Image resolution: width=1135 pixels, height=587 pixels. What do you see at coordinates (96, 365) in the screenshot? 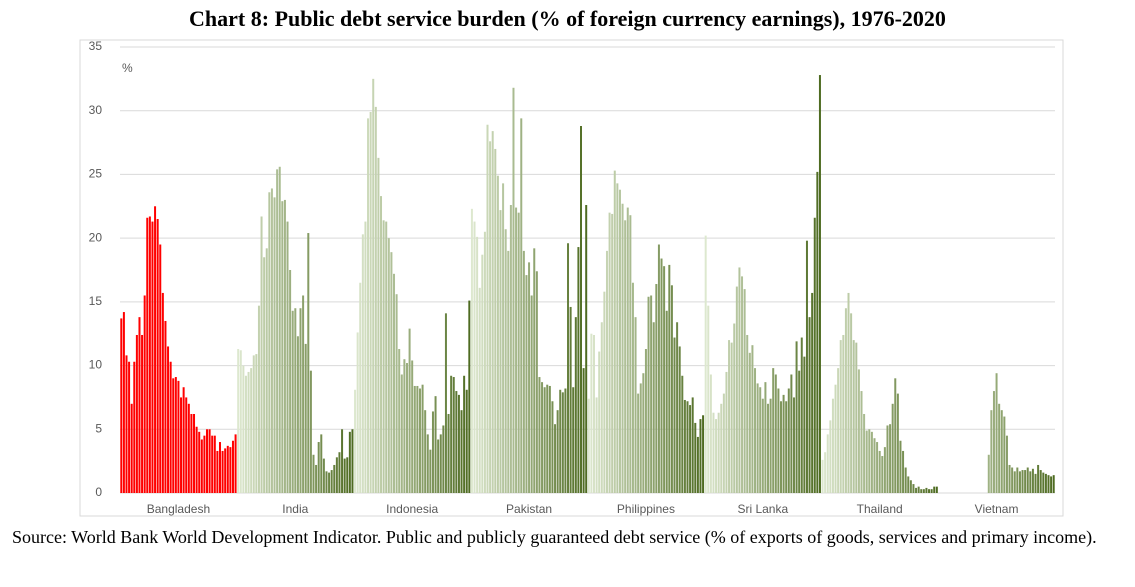
I see `y-tick-label: 10` at bounding box center [96, 365].